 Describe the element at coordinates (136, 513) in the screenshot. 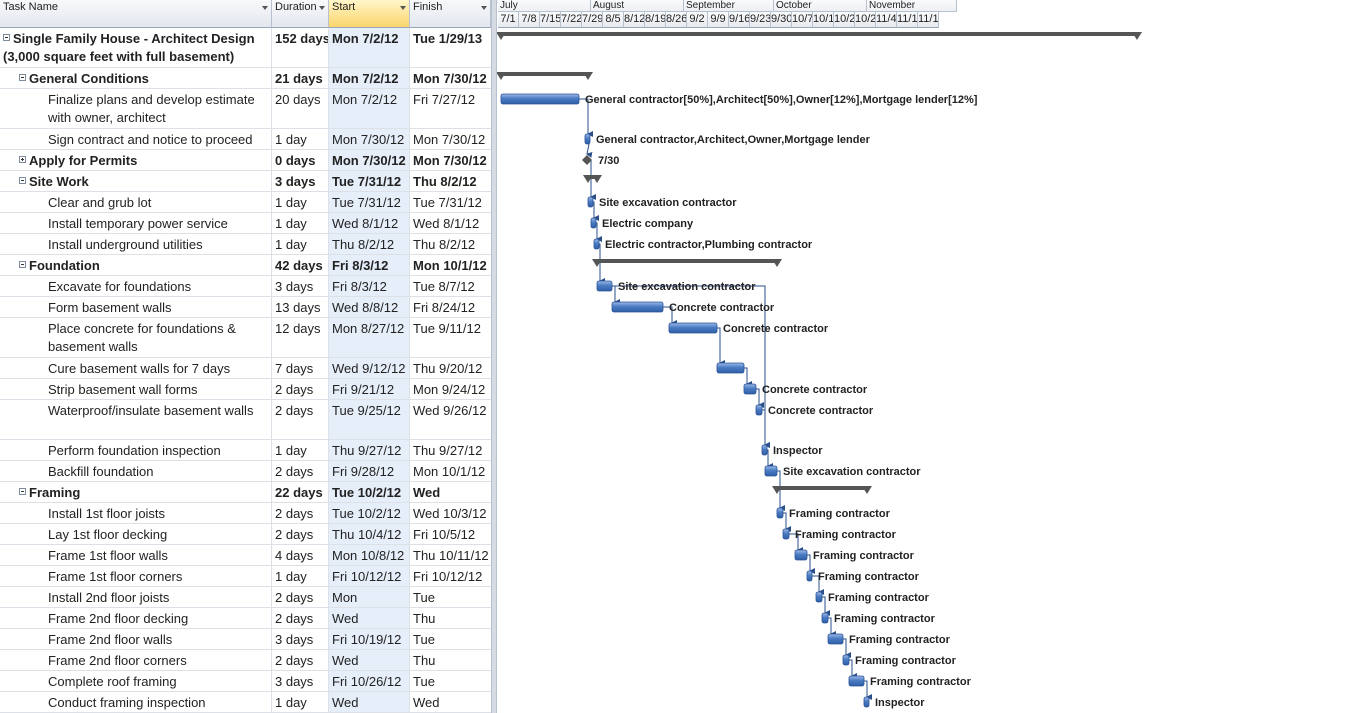

I see `task-name-cell: Install 1st floor joists` at that location.